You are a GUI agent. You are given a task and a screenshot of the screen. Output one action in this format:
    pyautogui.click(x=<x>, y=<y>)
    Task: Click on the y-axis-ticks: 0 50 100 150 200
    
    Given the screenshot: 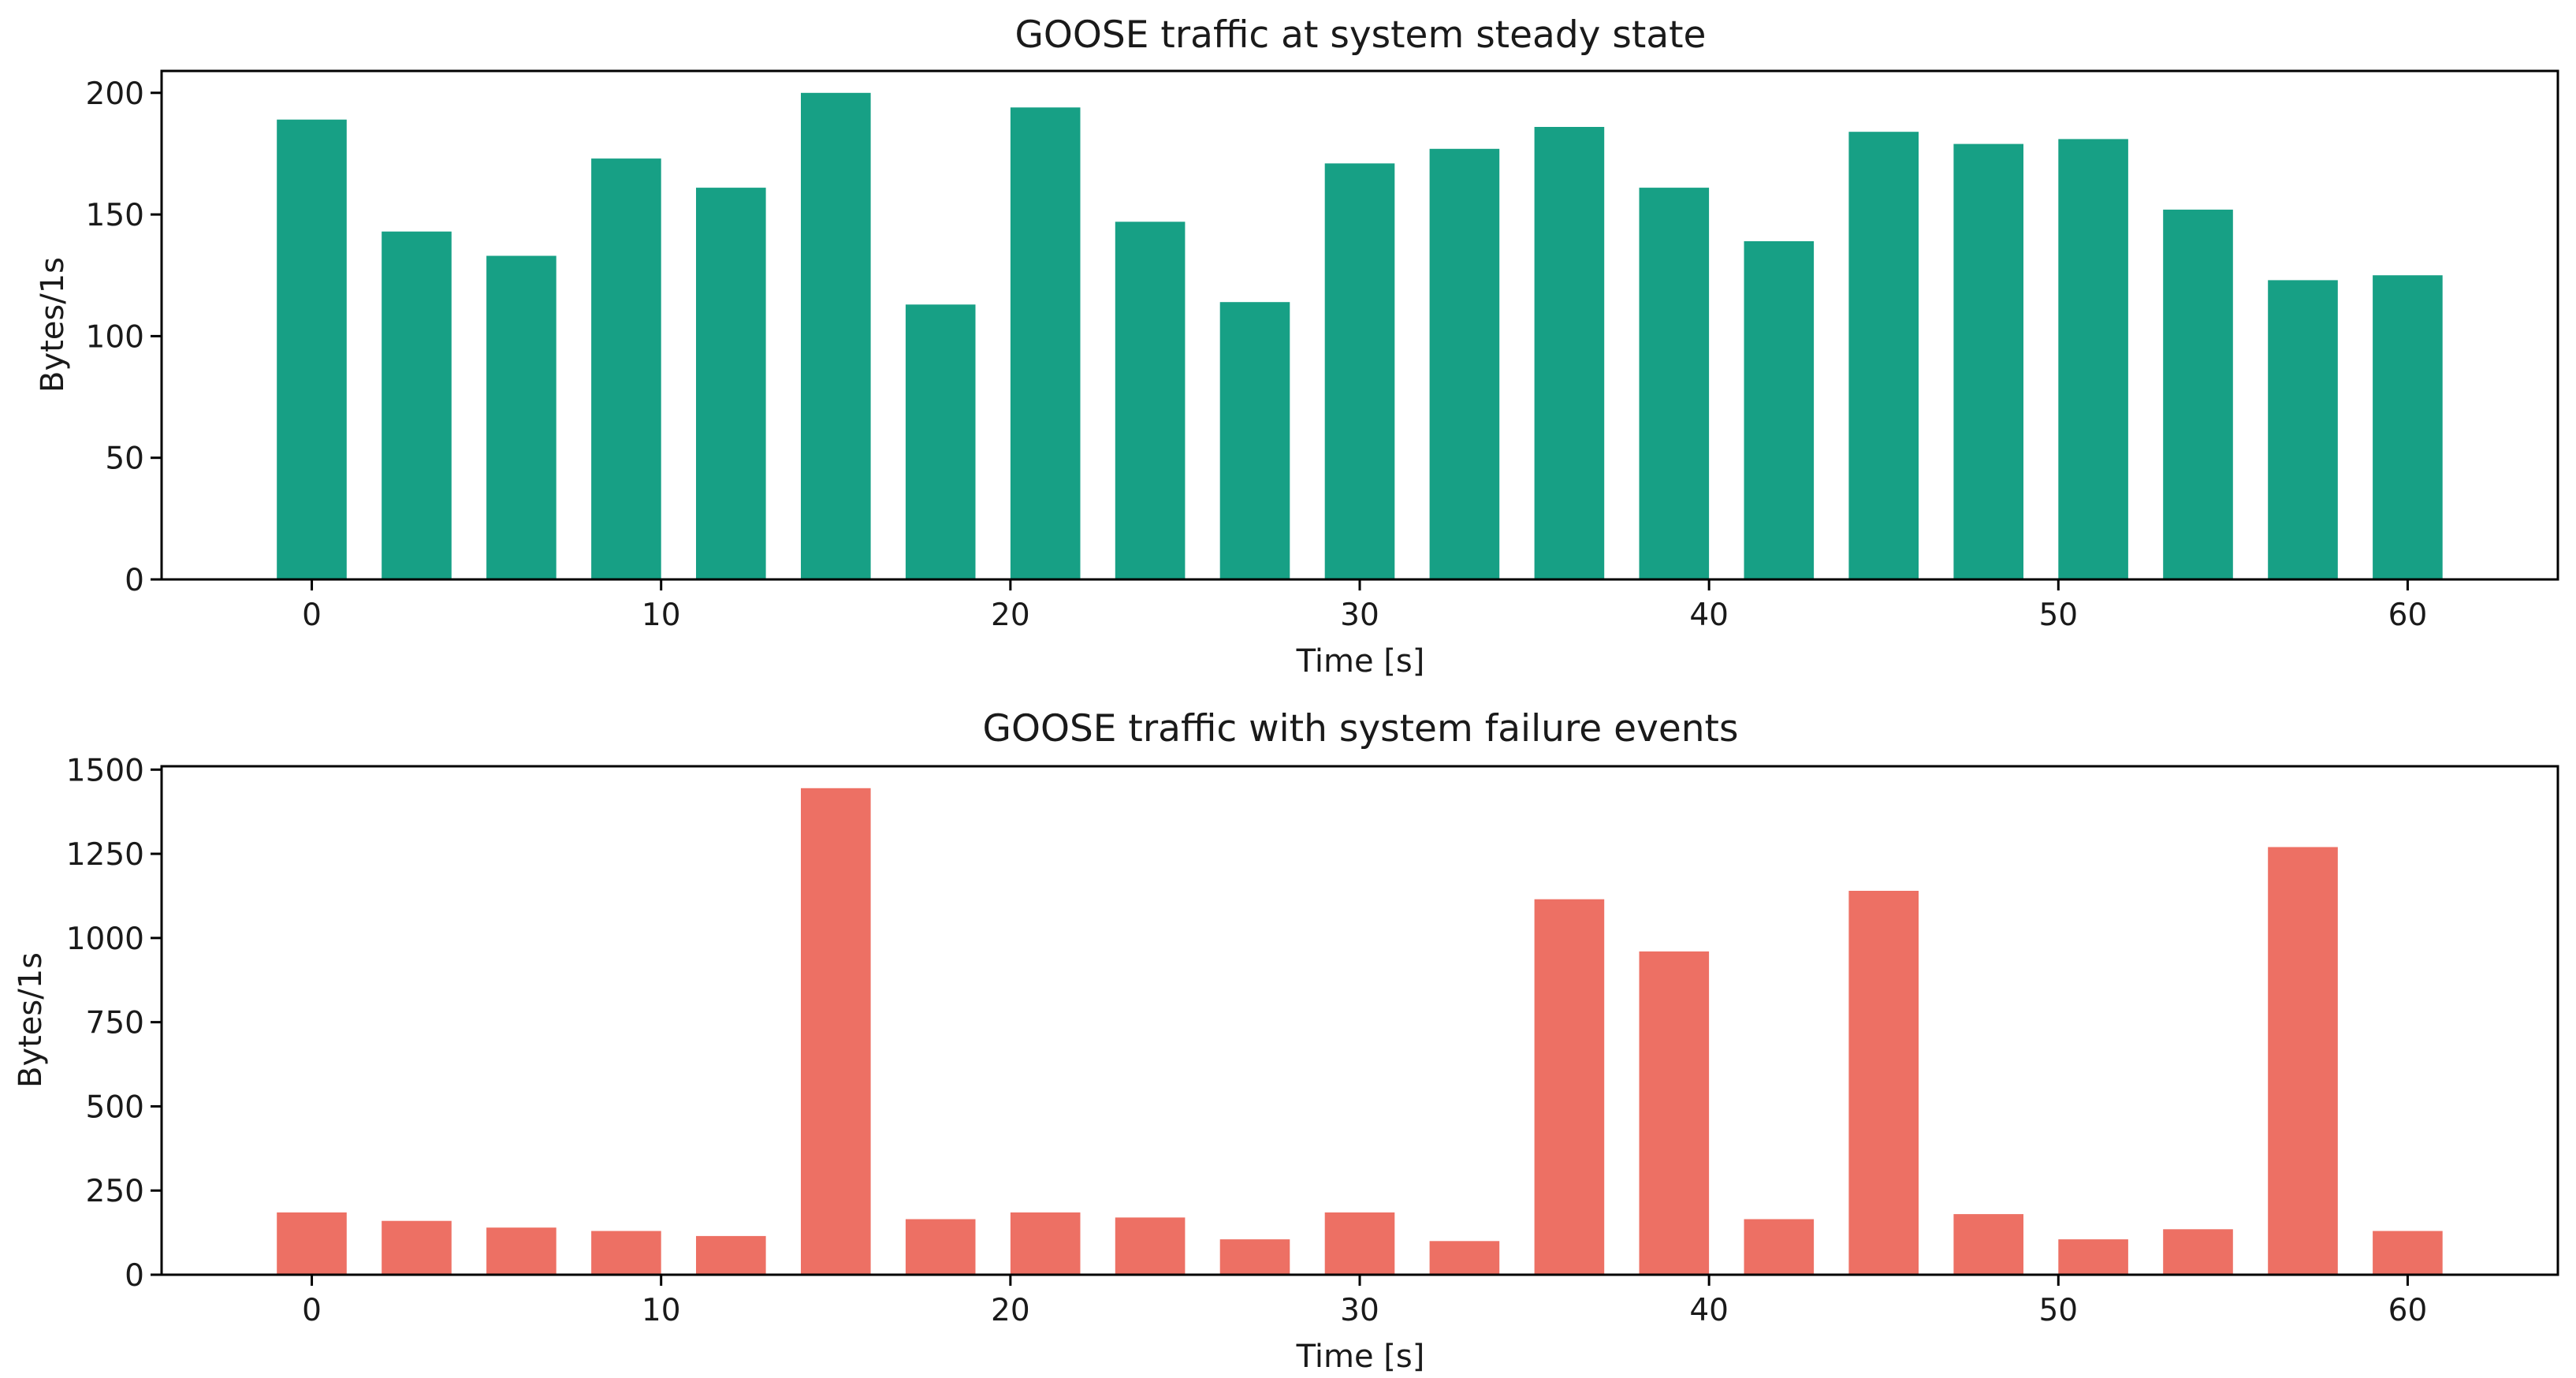 What is the action you would take?
    pyautogui.click(x=124, y=337)
    